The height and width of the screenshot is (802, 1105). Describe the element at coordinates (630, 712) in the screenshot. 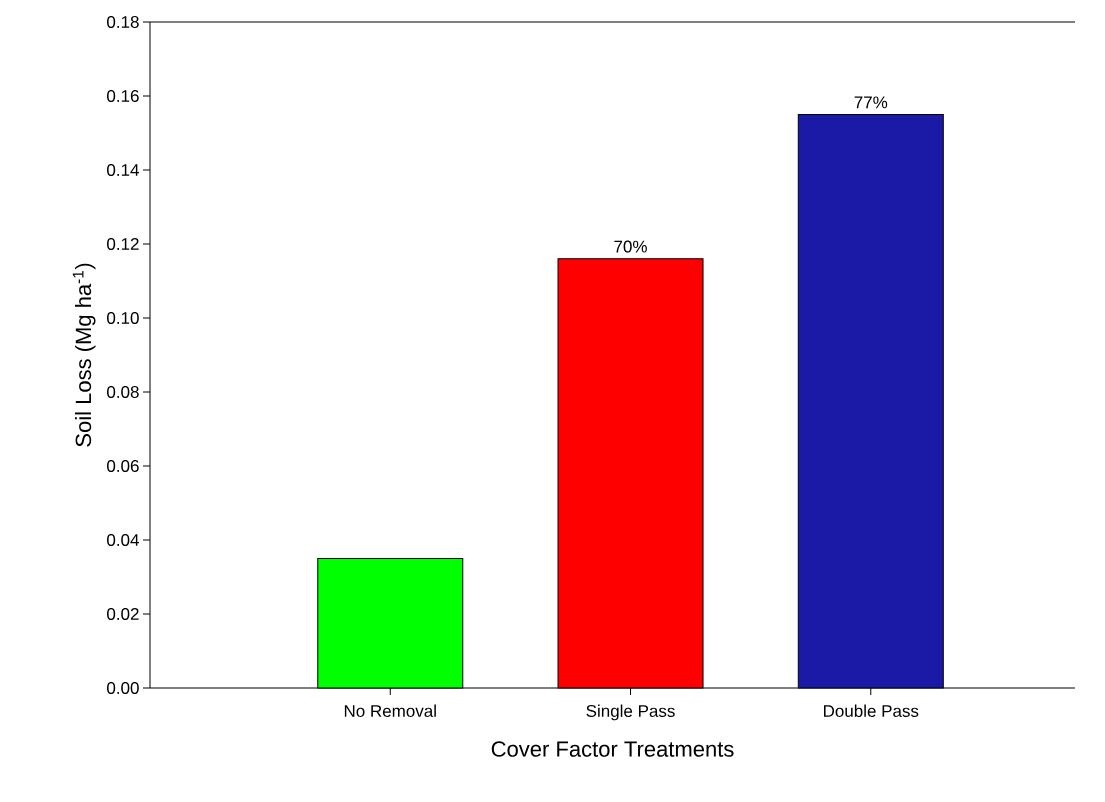

I see `x-tick-label: Single Pass` at that location.